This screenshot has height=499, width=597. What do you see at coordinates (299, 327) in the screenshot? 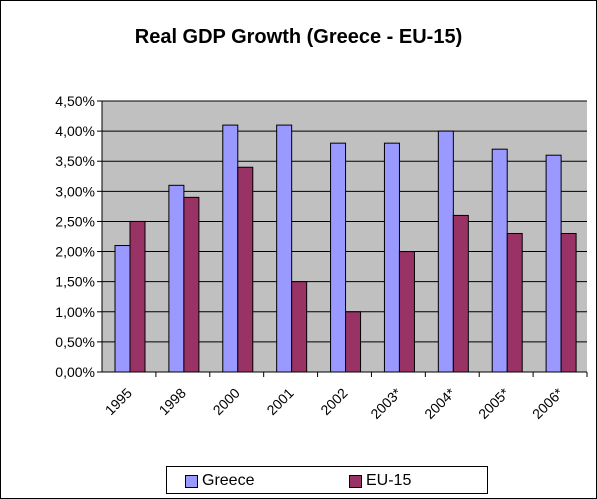
I see `bar-eu15-2001` at bounding box center [299, 327].